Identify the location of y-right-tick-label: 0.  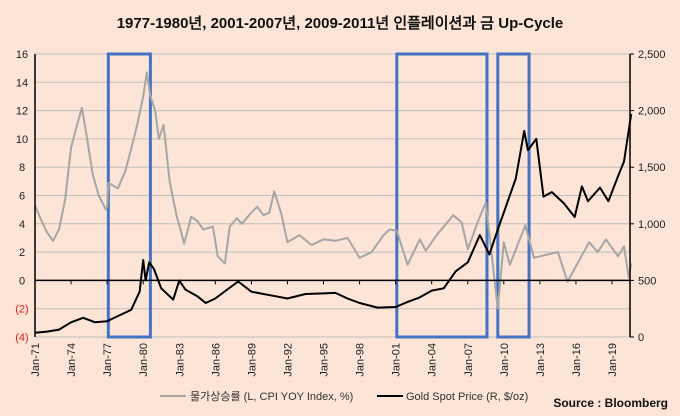
(641, 338).